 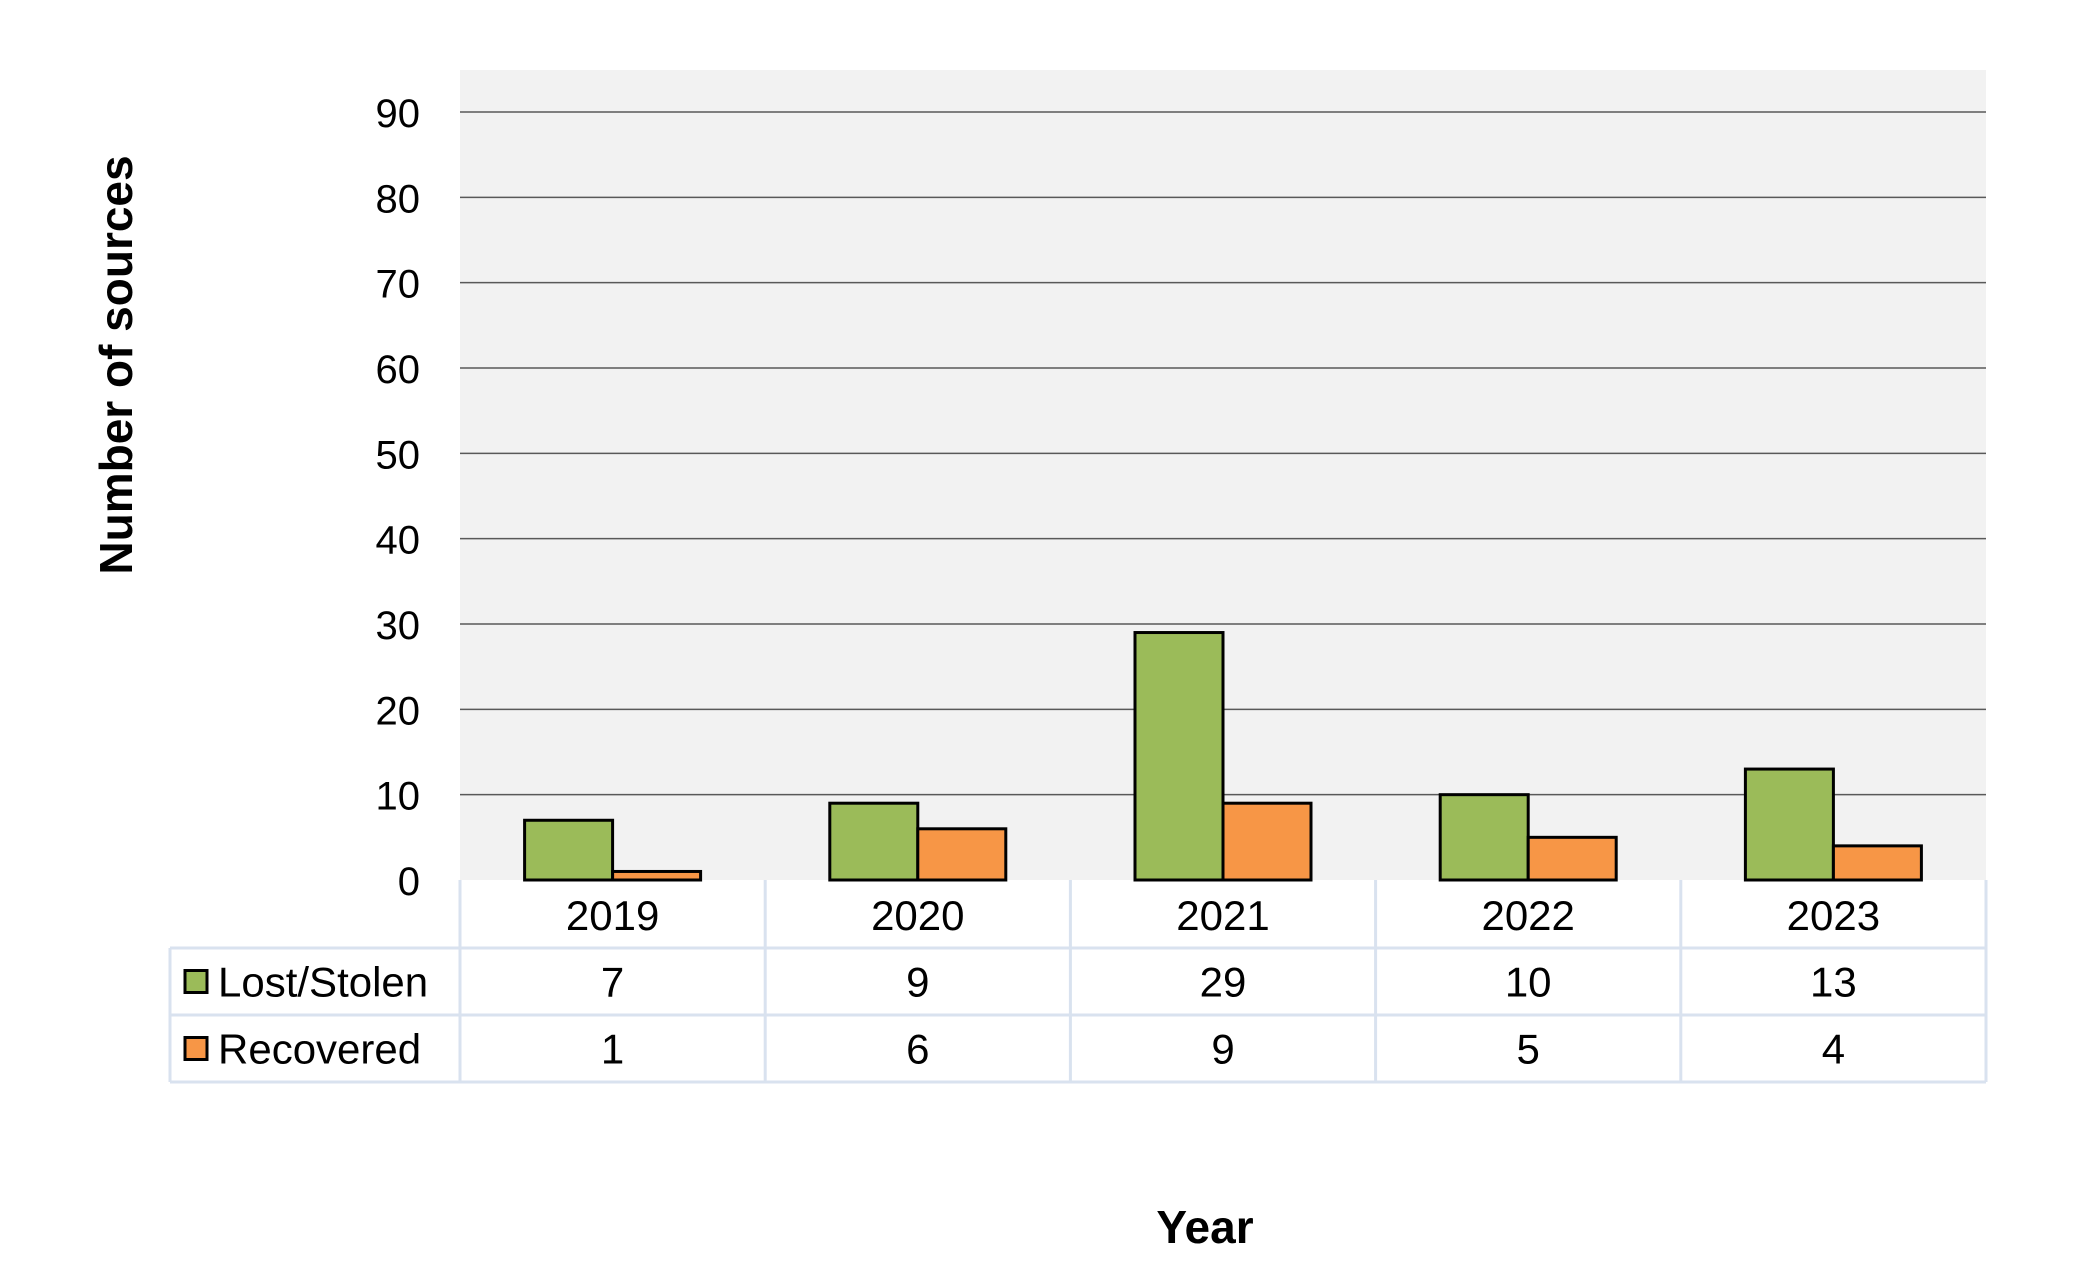 I want to click on data-label: 7, so click(x=612, y=982).